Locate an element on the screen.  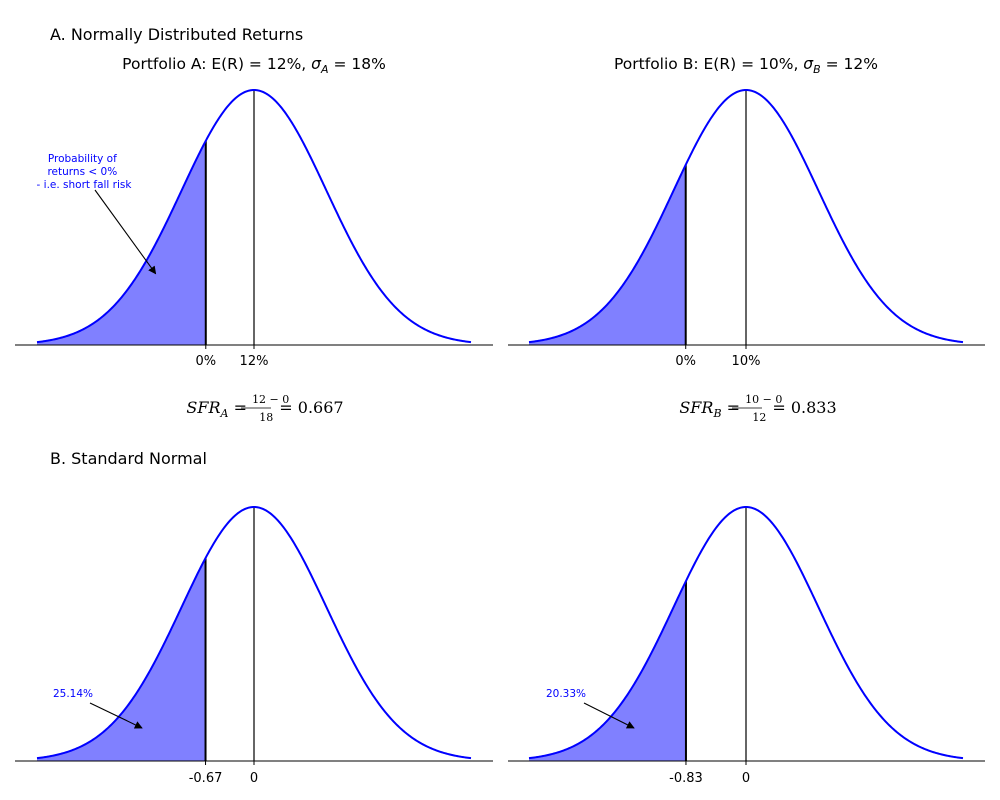
formula-b-sub: B is located at coordinates (716, 413).